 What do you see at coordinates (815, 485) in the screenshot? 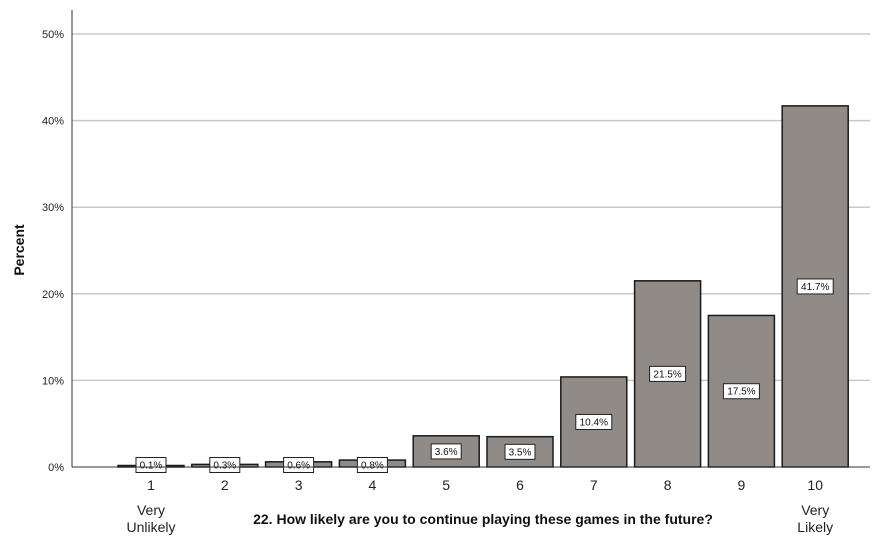
I see `x-tick-label: 10` at bounding box center [815, 485].